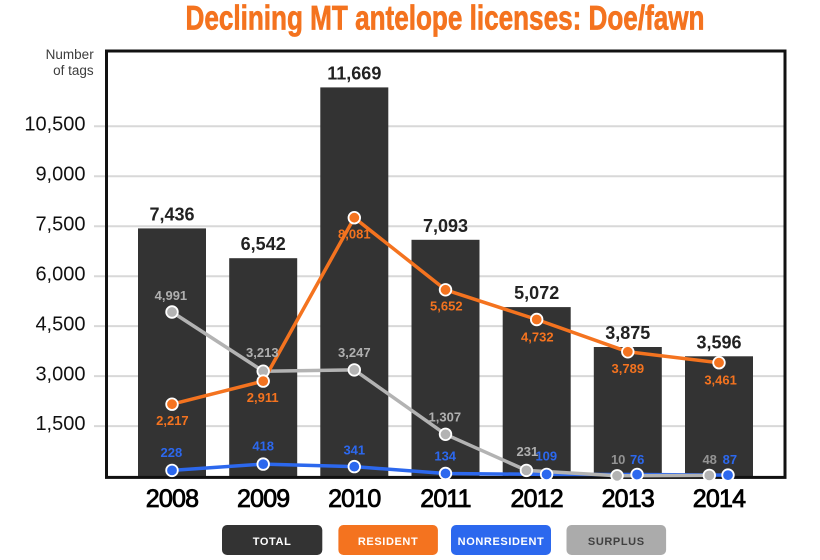  I want to click on svg-text: 3,596, so click(718, 342).